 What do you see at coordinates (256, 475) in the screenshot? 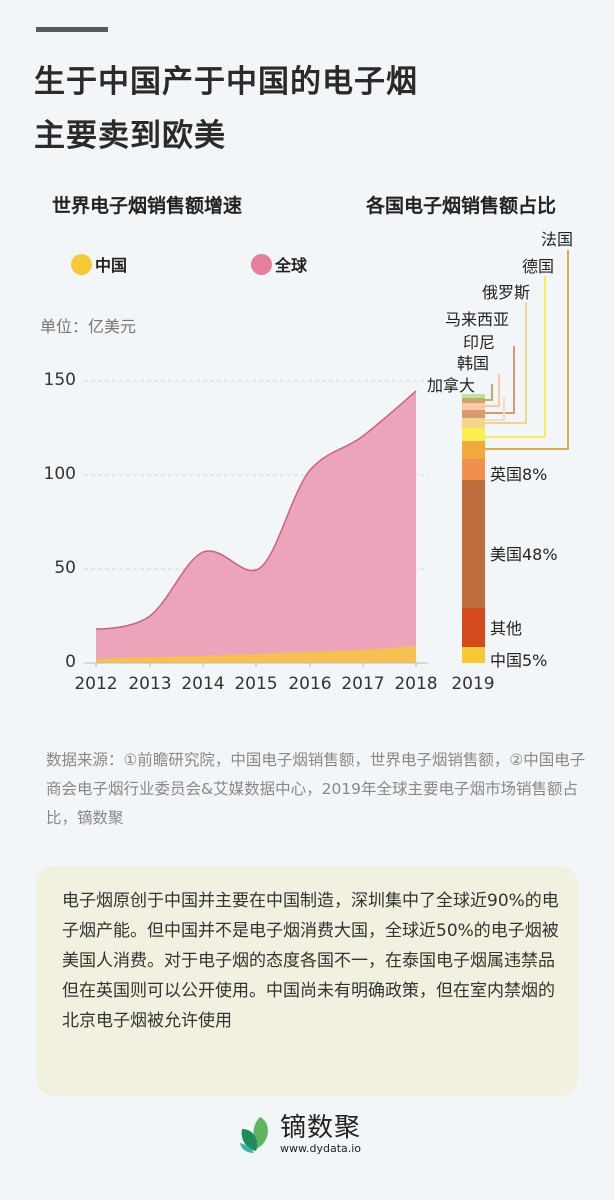
I see `gridlines` at bounding box center [256, 475].